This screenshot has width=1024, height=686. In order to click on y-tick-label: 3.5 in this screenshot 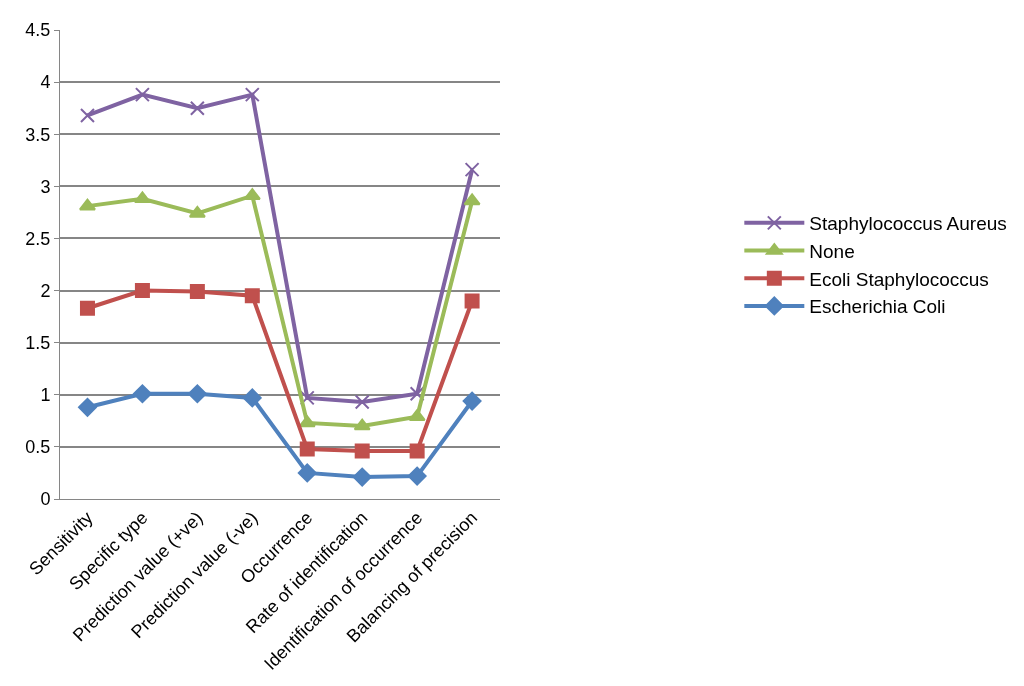, I will do `click(38, 134)`.